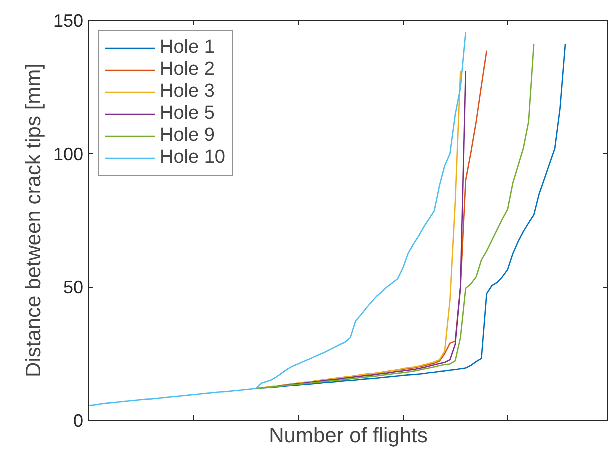  I want to click on y-axis-title: Distance between crack tips [mm], so click(34, 221).